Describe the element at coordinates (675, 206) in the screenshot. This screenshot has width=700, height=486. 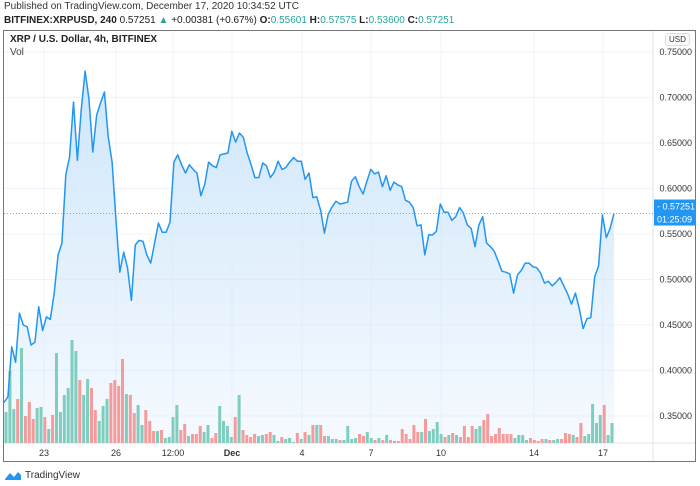
I see `current-price-tag` at that location.